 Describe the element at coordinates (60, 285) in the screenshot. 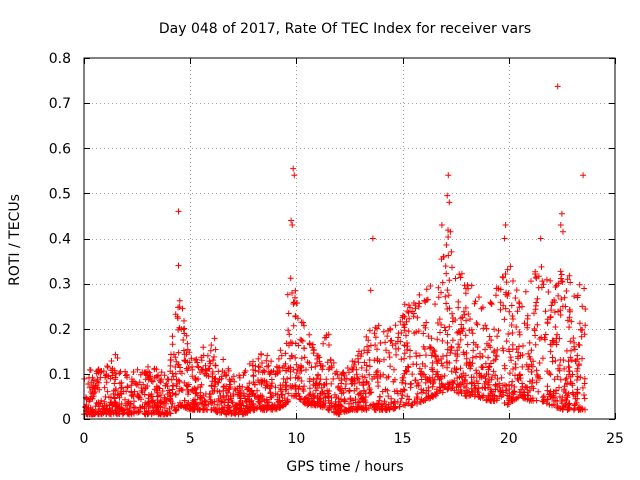

I see `y-tick-label: 0.3` at that location.